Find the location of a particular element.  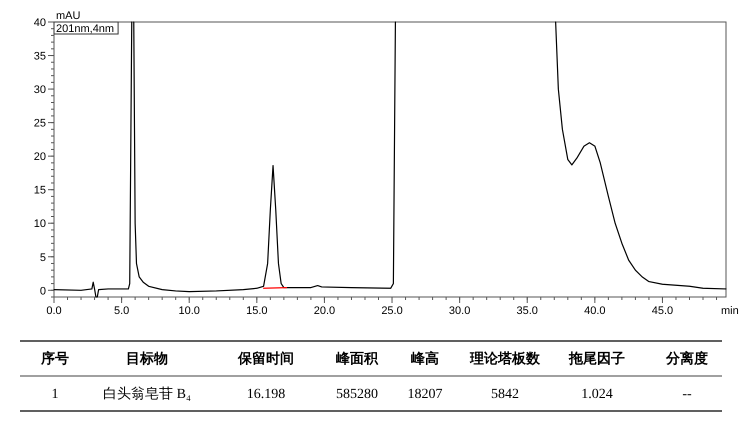

y-tick-label: 40 is located at coordinates (40, 23).